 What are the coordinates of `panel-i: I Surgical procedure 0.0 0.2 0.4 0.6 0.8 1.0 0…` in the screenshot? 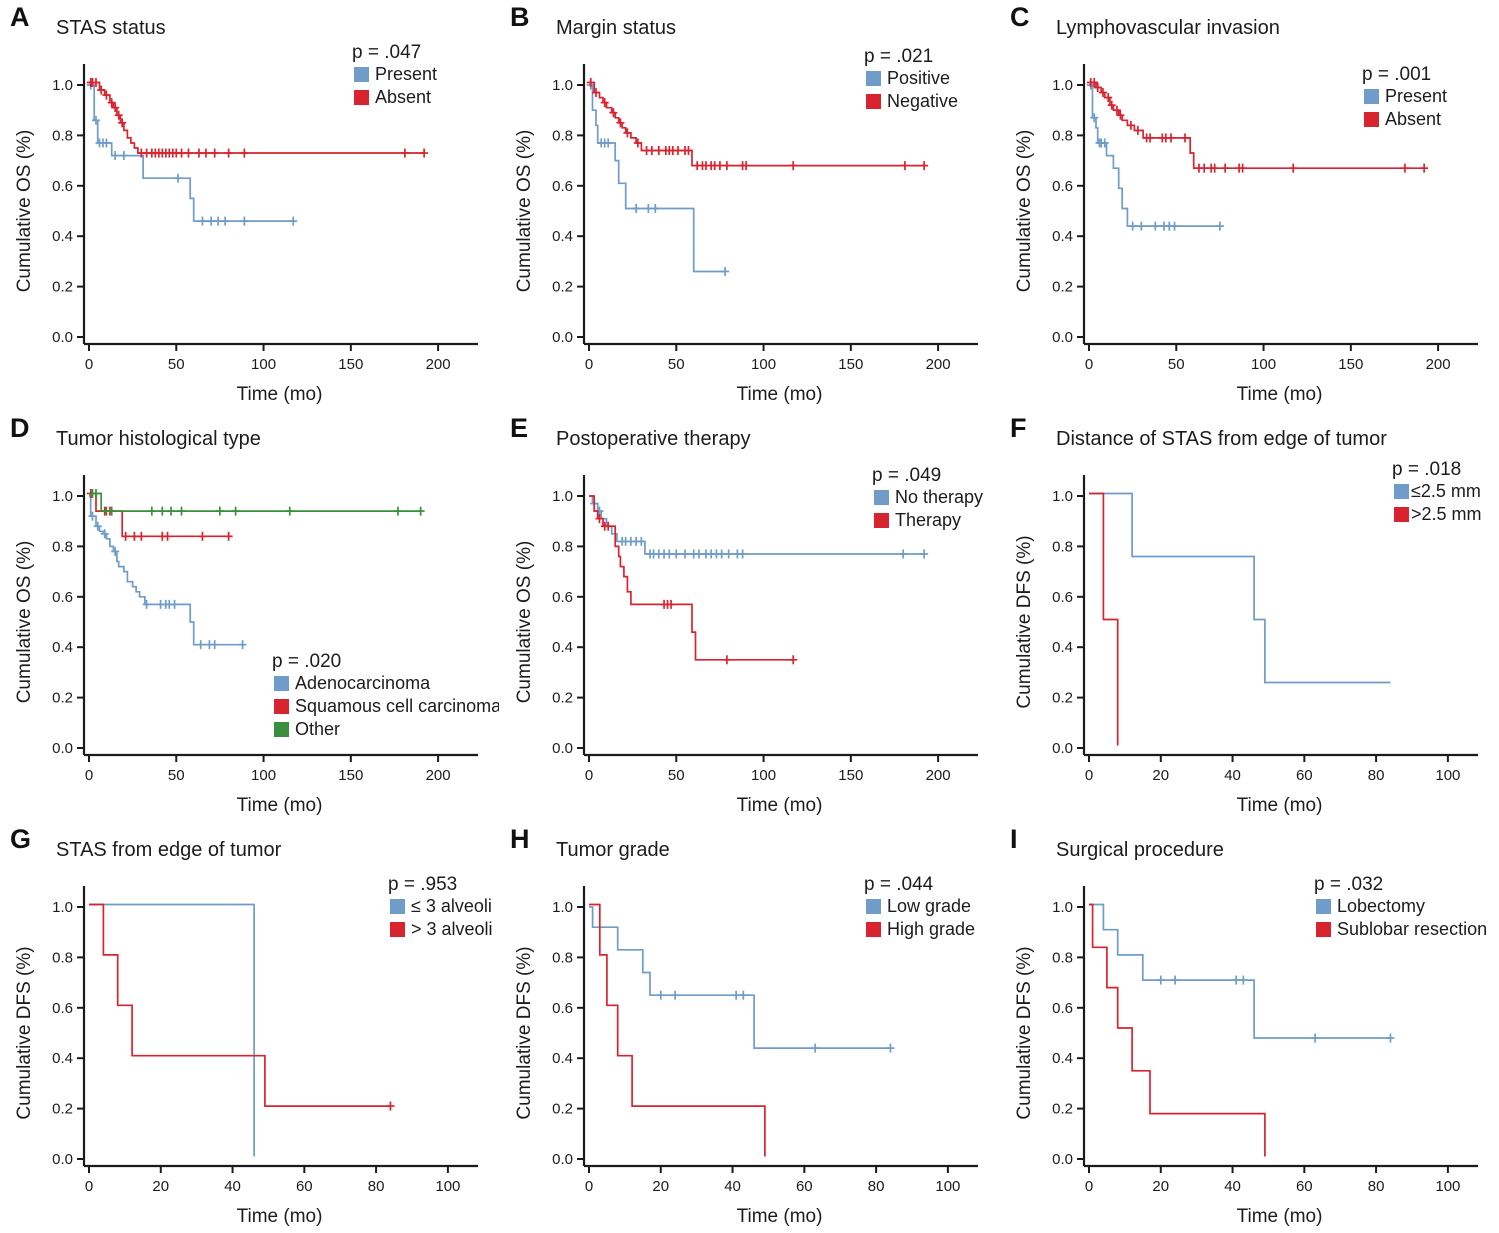 It's located at (1249, 1027).